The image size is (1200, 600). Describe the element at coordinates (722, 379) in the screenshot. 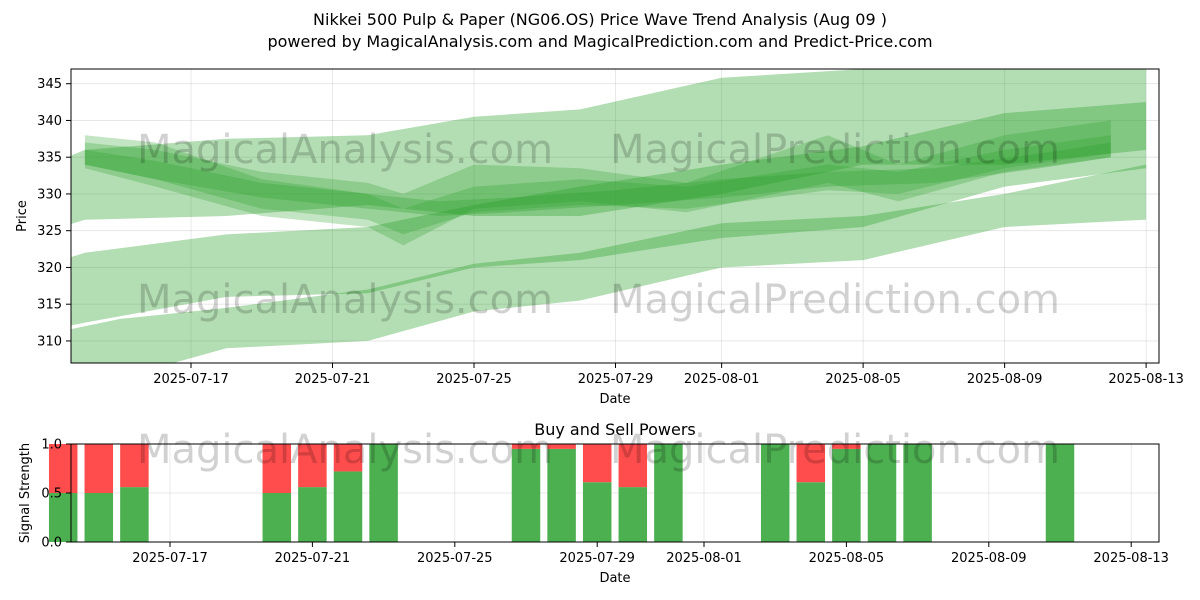

I see `price-x-tick-label: 2025-08-01` at that location.